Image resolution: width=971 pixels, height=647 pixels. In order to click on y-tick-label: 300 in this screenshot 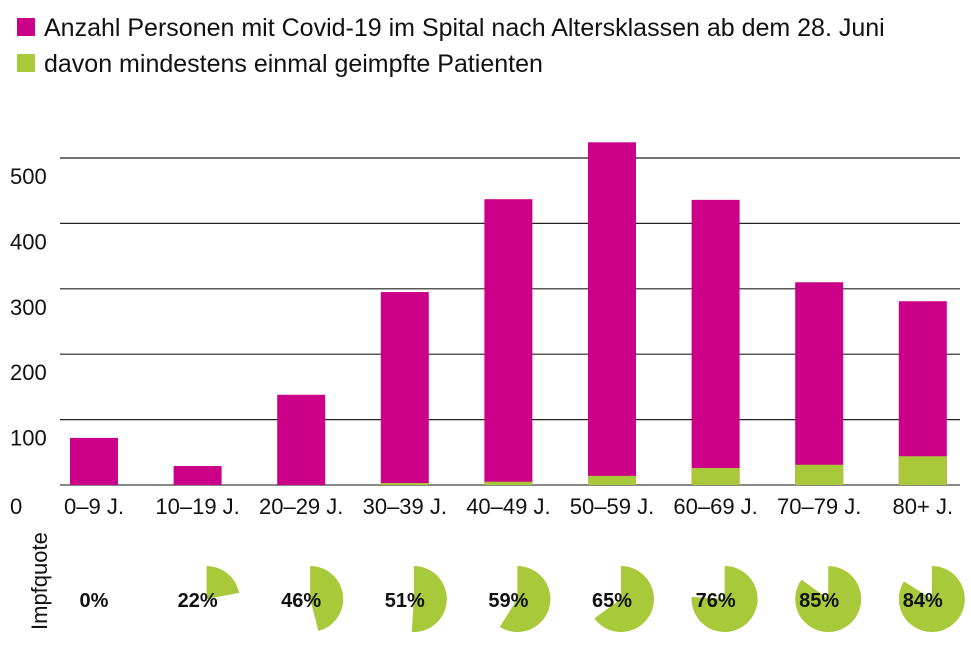, I will do `click(28, 307)`.